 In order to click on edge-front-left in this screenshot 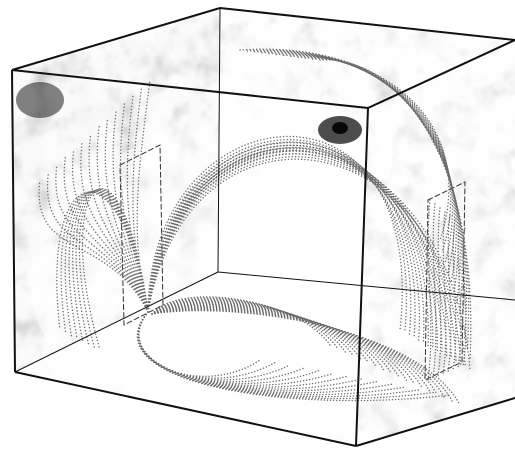, I will do `click(13, 221)`.